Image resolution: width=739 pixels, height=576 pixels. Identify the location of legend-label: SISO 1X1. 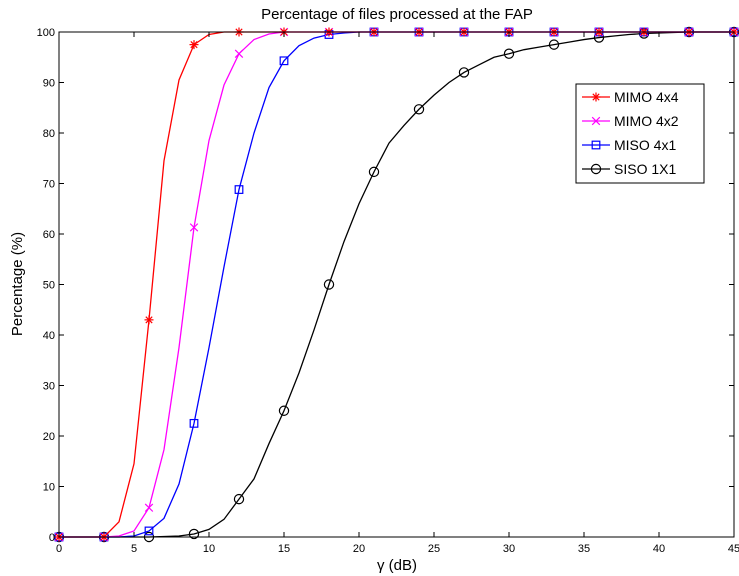
(645, 169).